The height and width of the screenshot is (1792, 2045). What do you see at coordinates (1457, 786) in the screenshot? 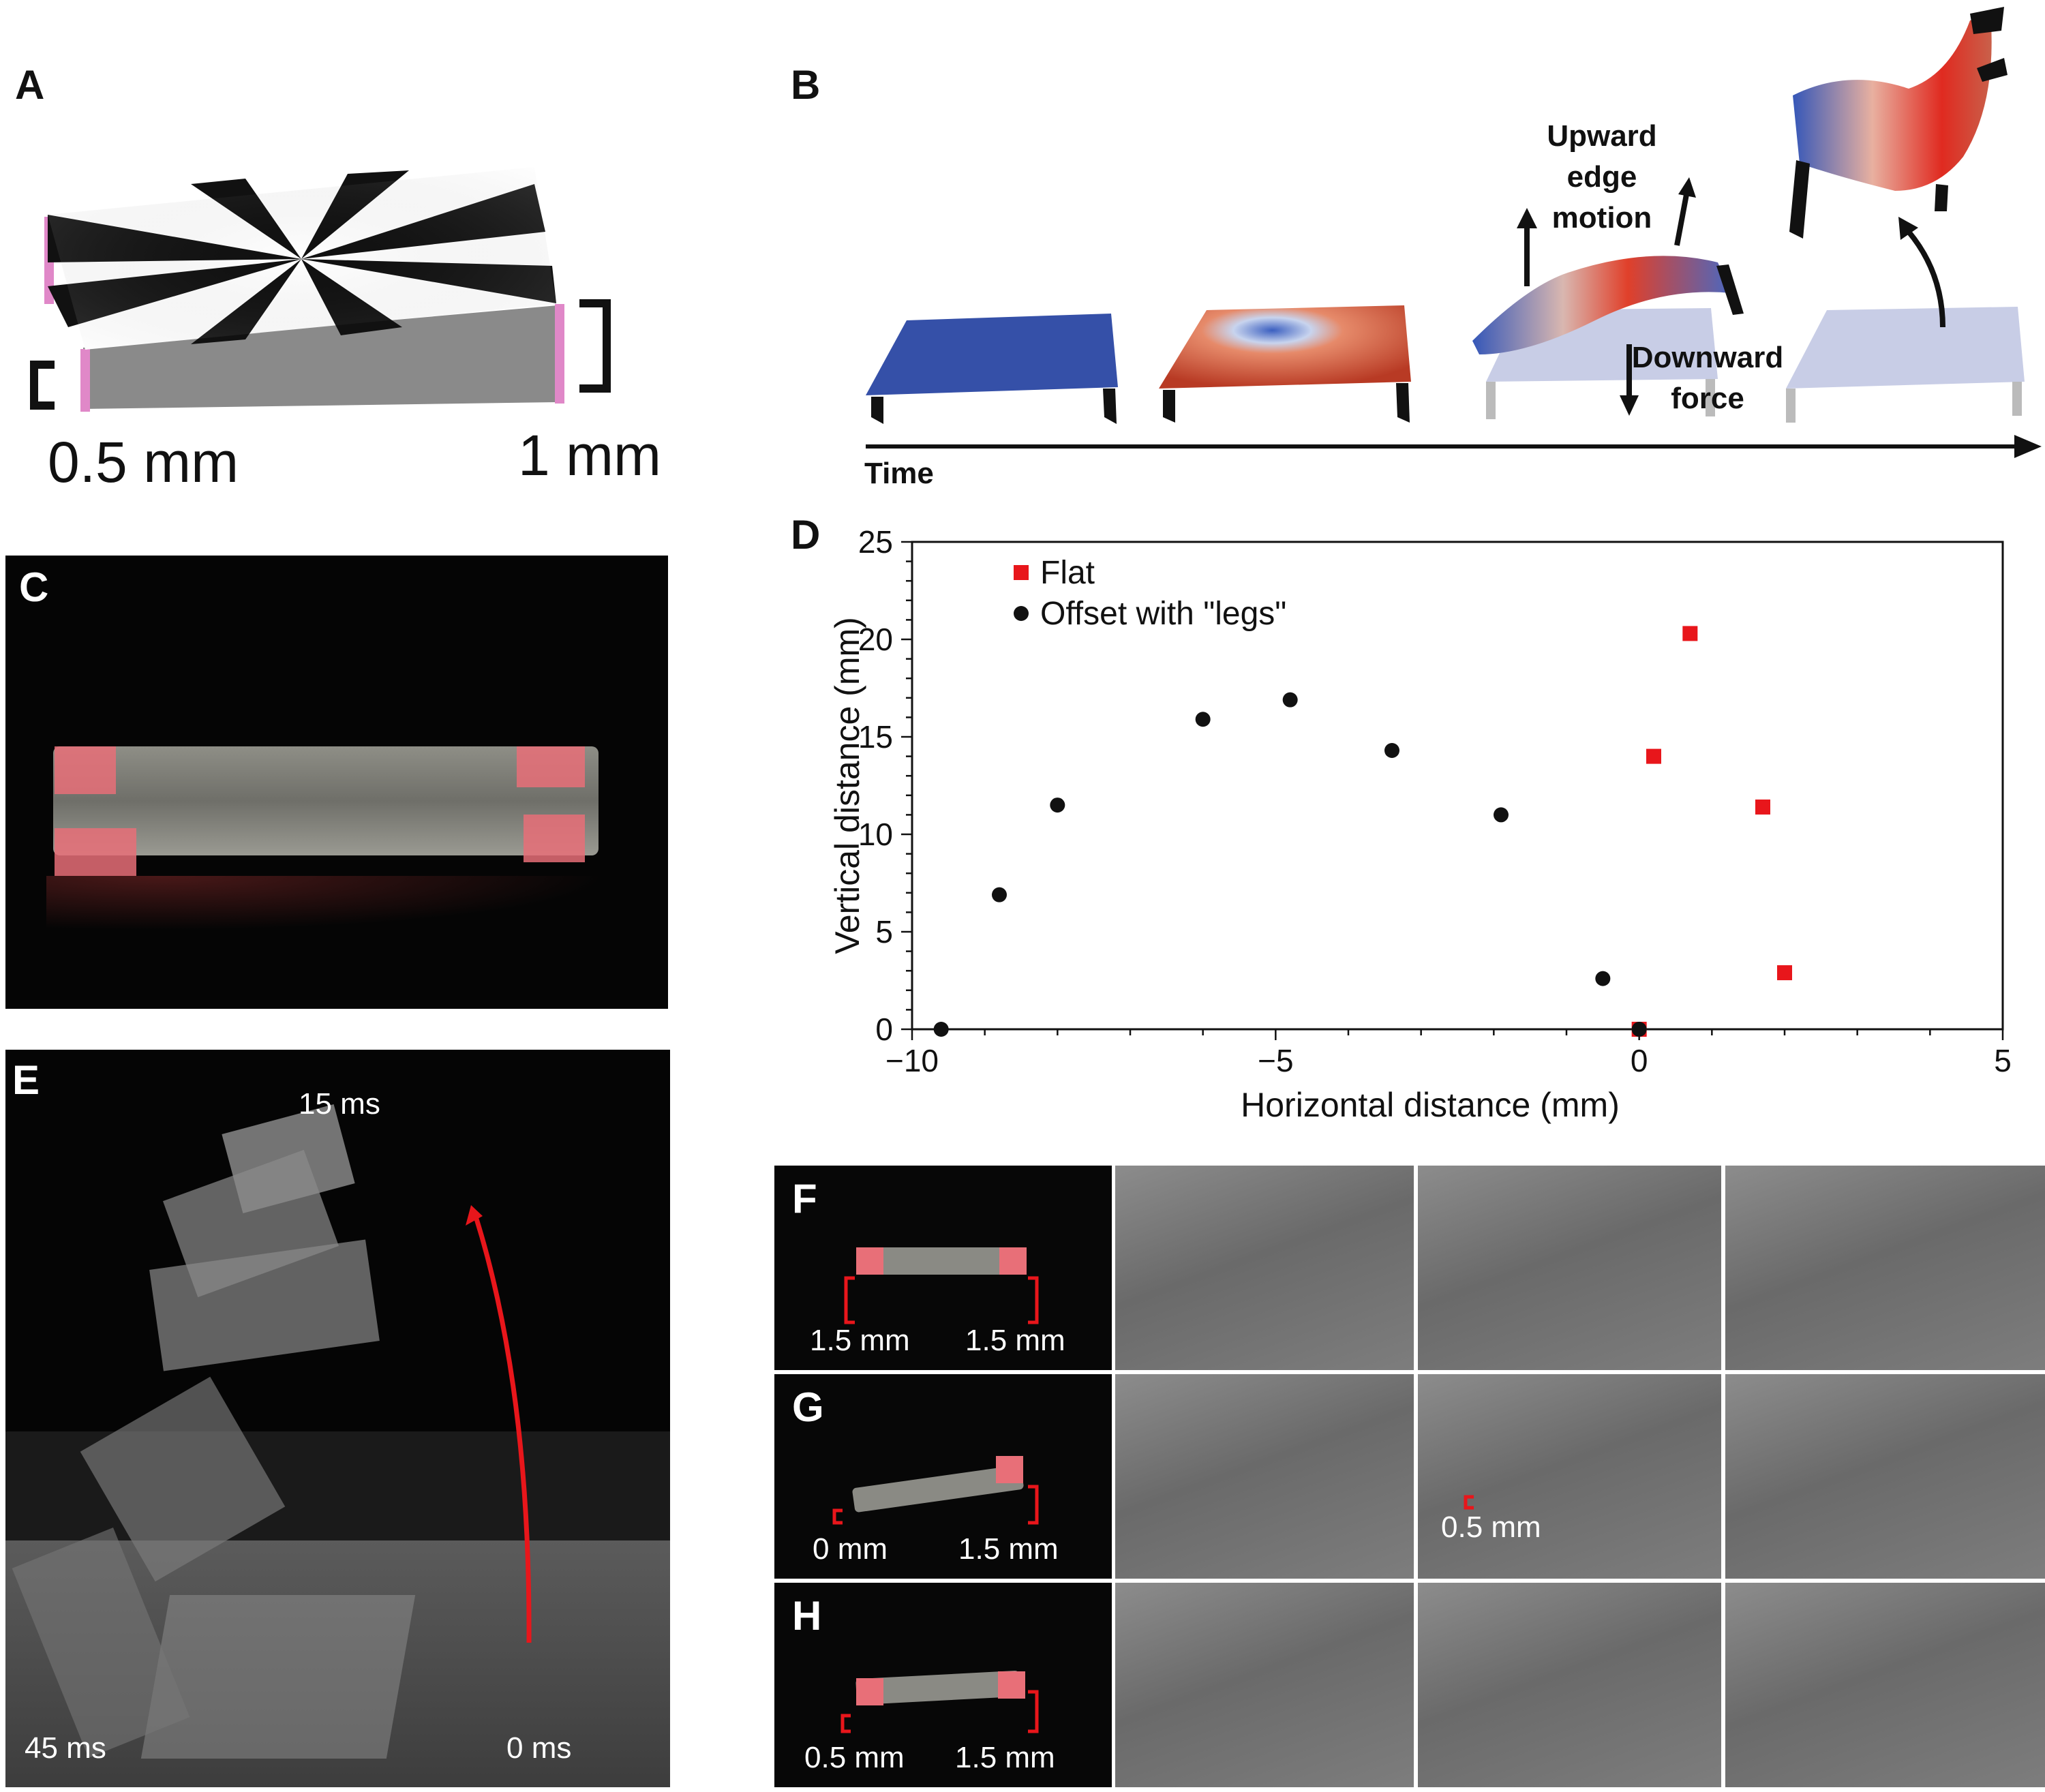
I see `plot-frame` at bounding box center [1457, 786].